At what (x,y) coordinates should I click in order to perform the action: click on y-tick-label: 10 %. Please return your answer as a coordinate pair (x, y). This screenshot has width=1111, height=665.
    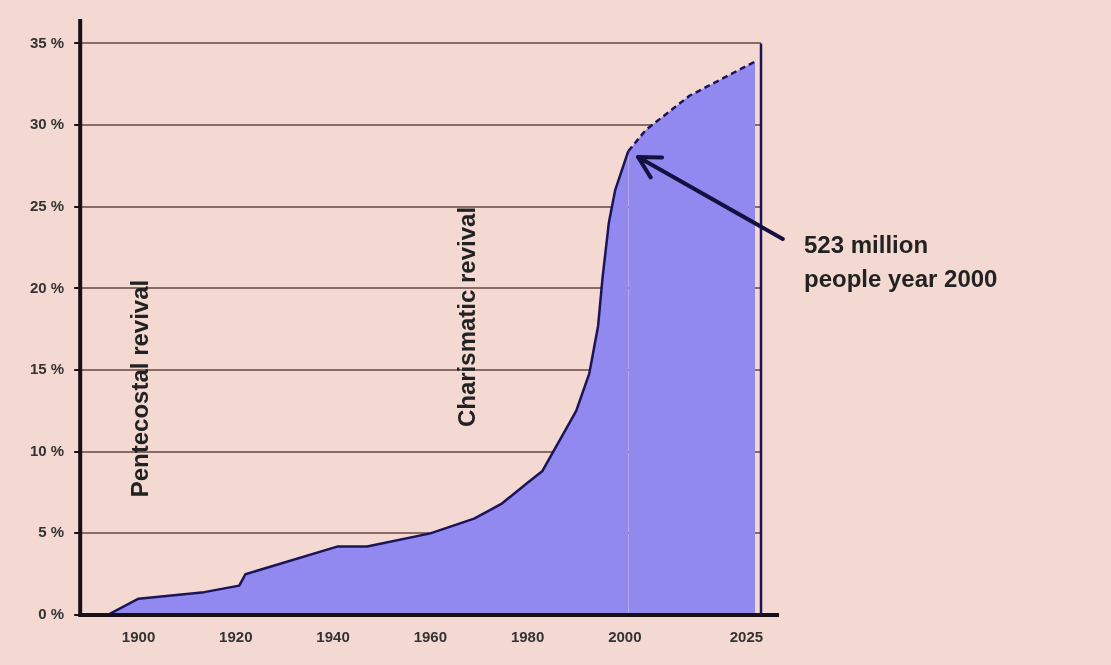
    Looking at the image, I should click on (47, 450).